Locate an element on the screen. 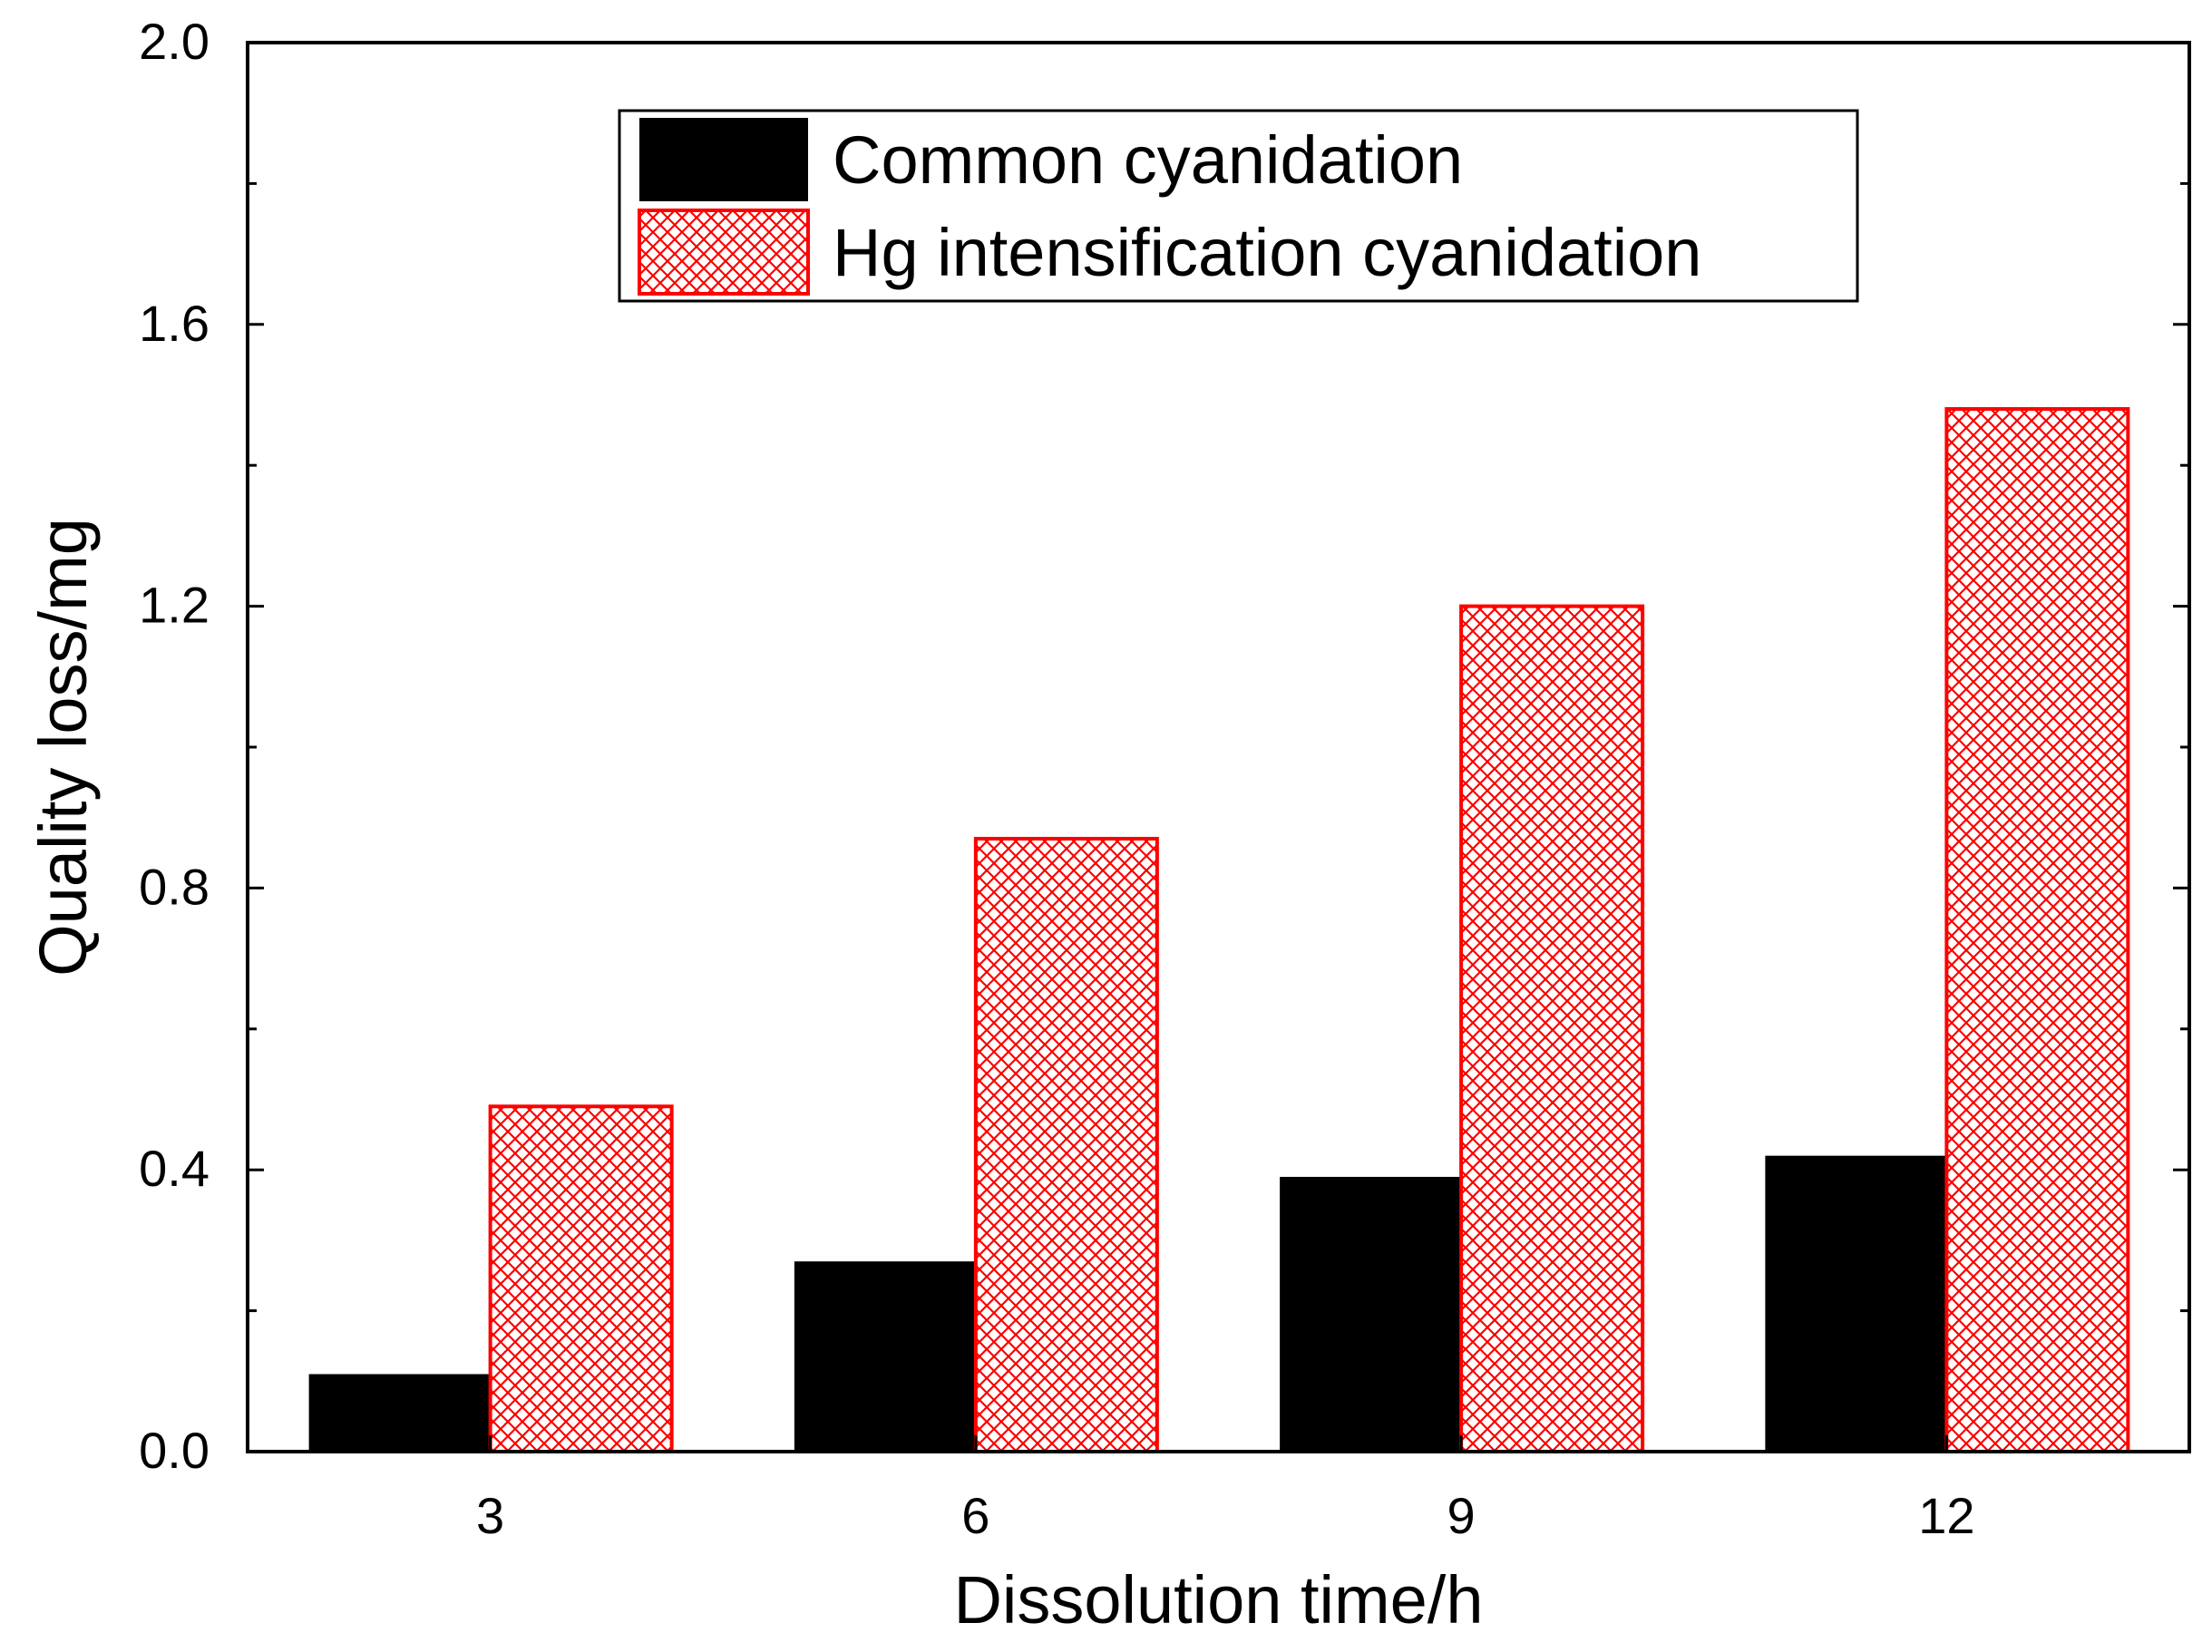 The height and width of the screenshot is (1652, 2212). legend-box is located at coordinates (1238, 206).